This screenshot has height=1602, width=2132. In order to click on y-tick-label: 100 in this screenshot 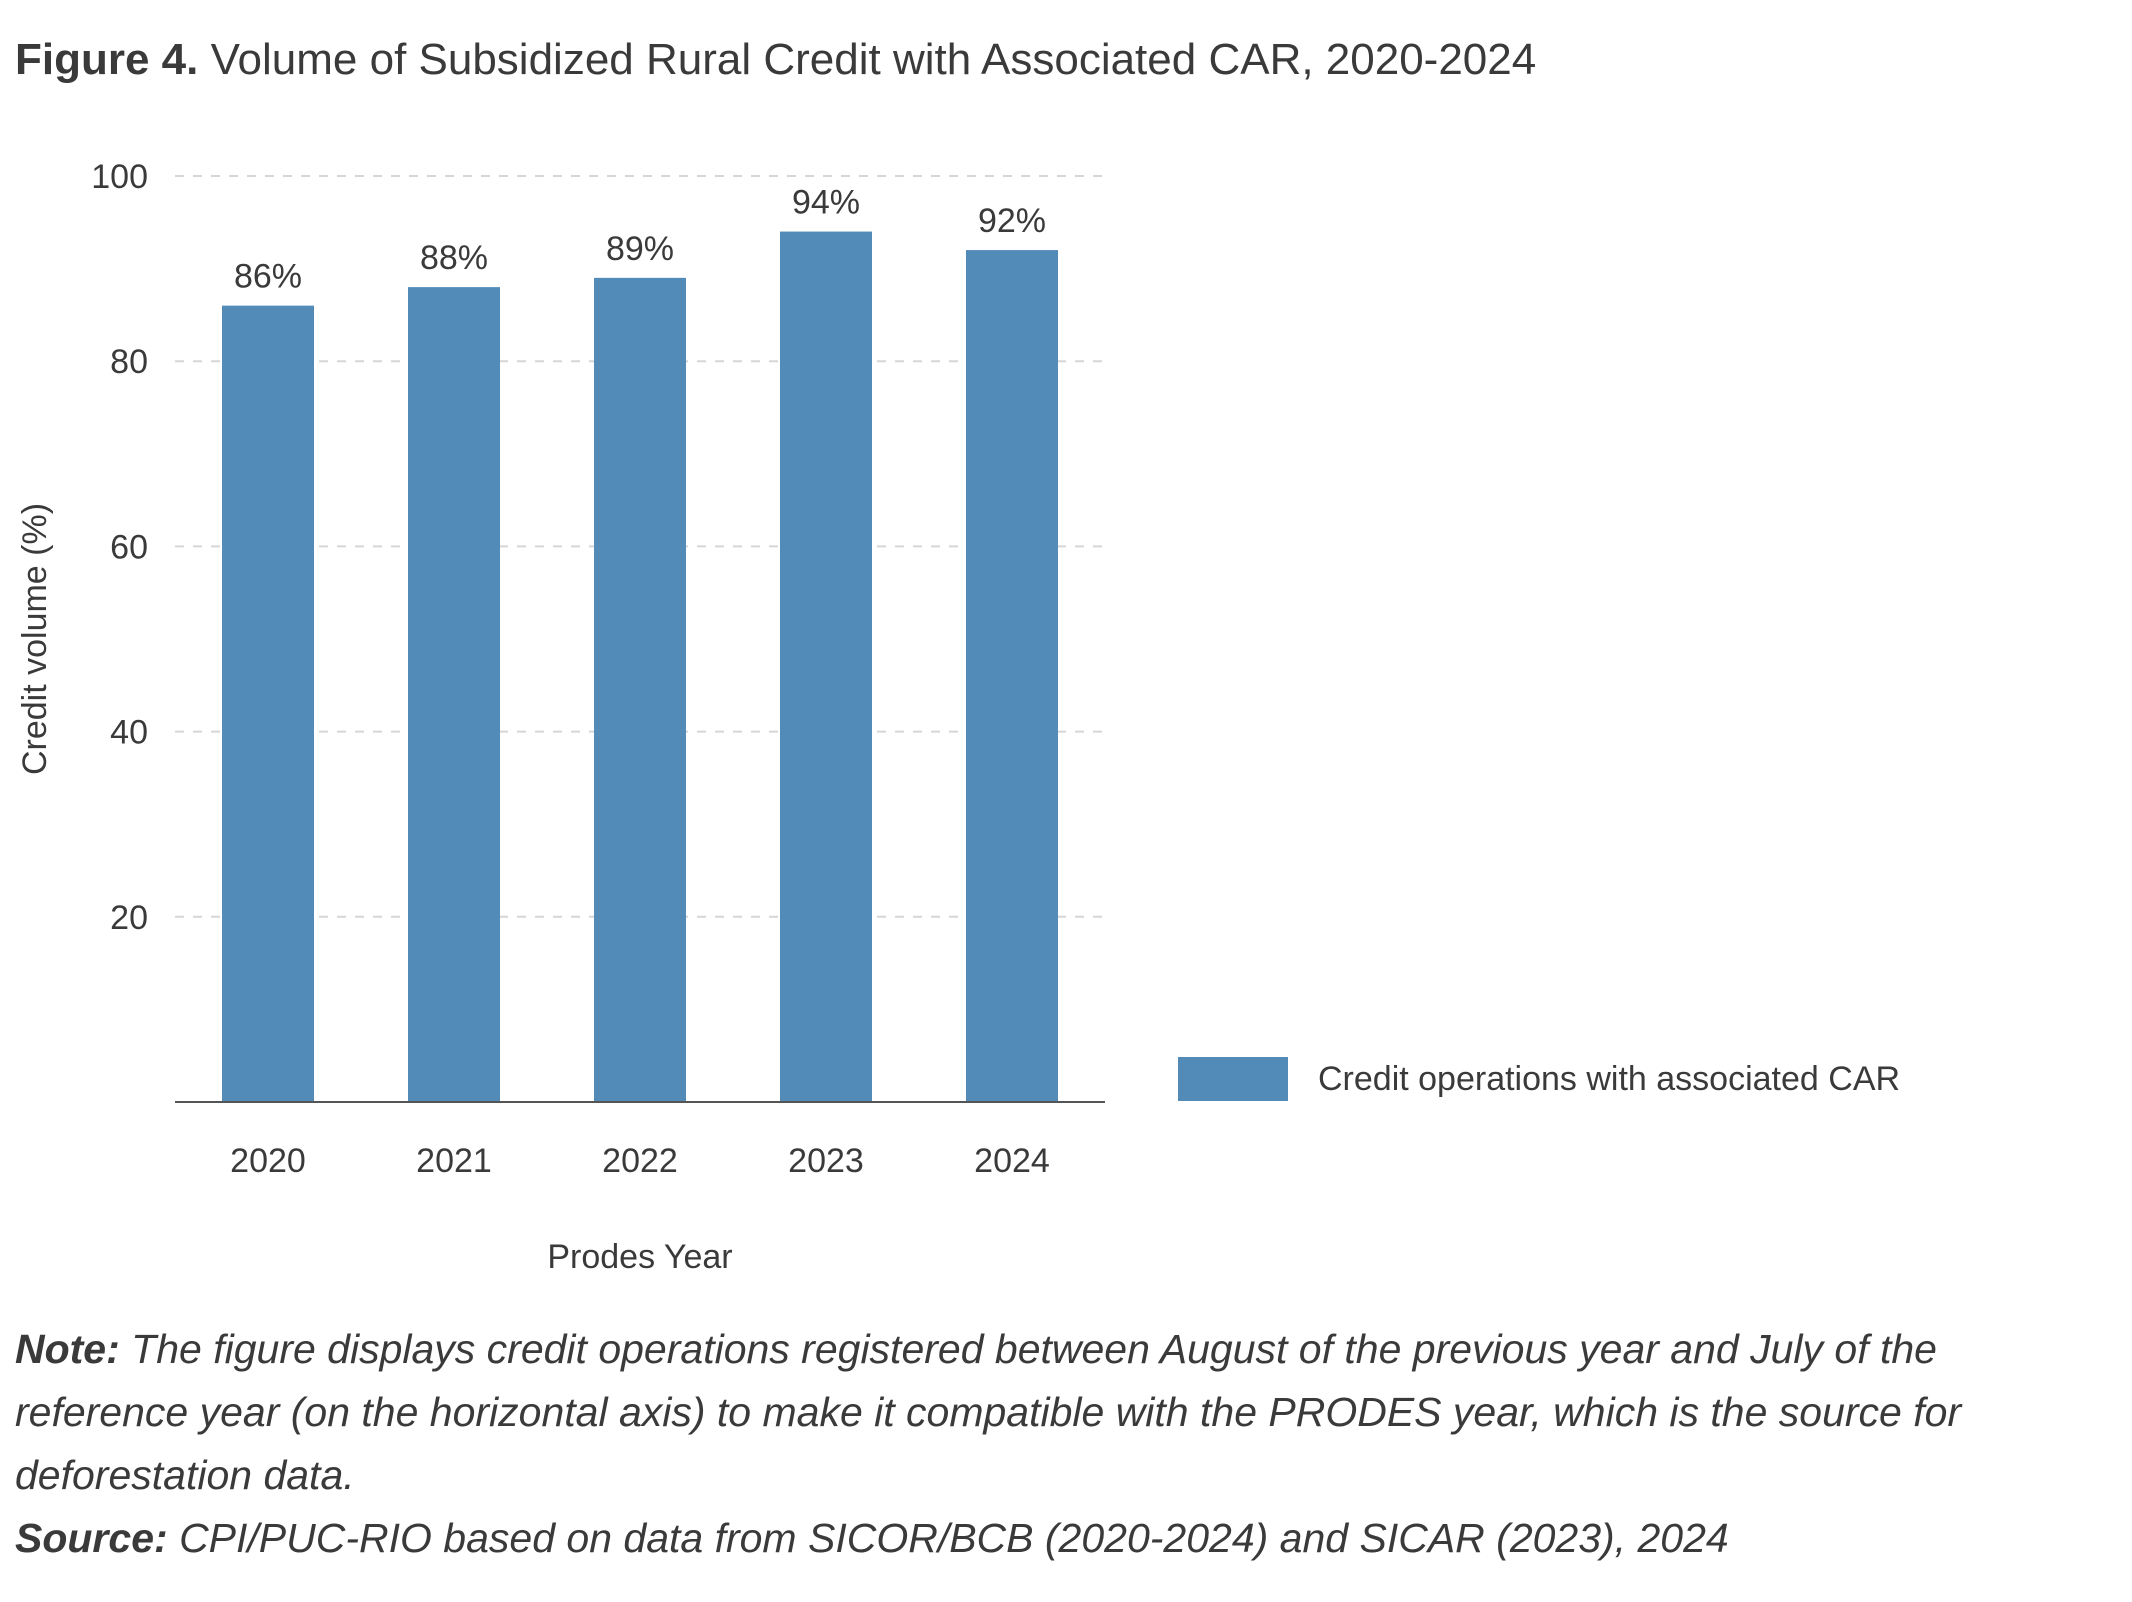, I will do `click(119, 177)`.